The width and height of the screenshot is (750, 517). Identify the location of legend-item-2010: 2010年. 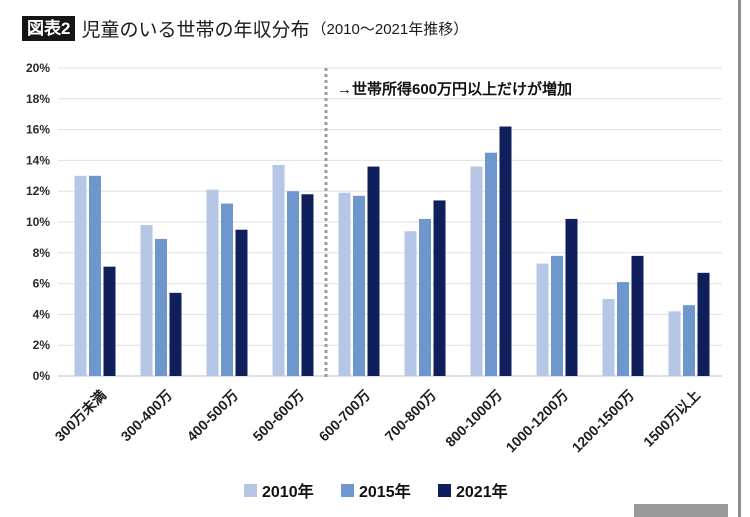
(292, 490).